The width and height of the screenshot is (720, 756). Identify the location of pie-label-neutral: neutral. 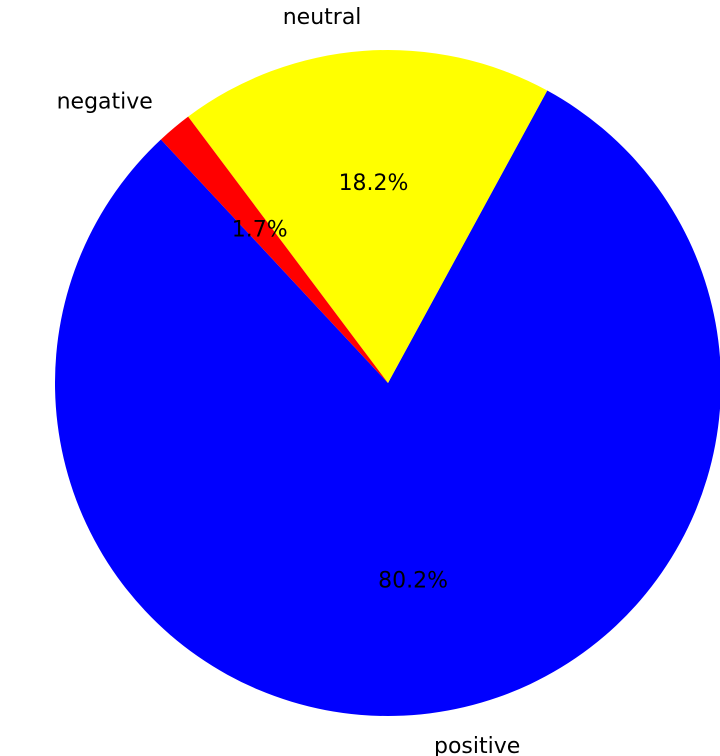
(322, 17).